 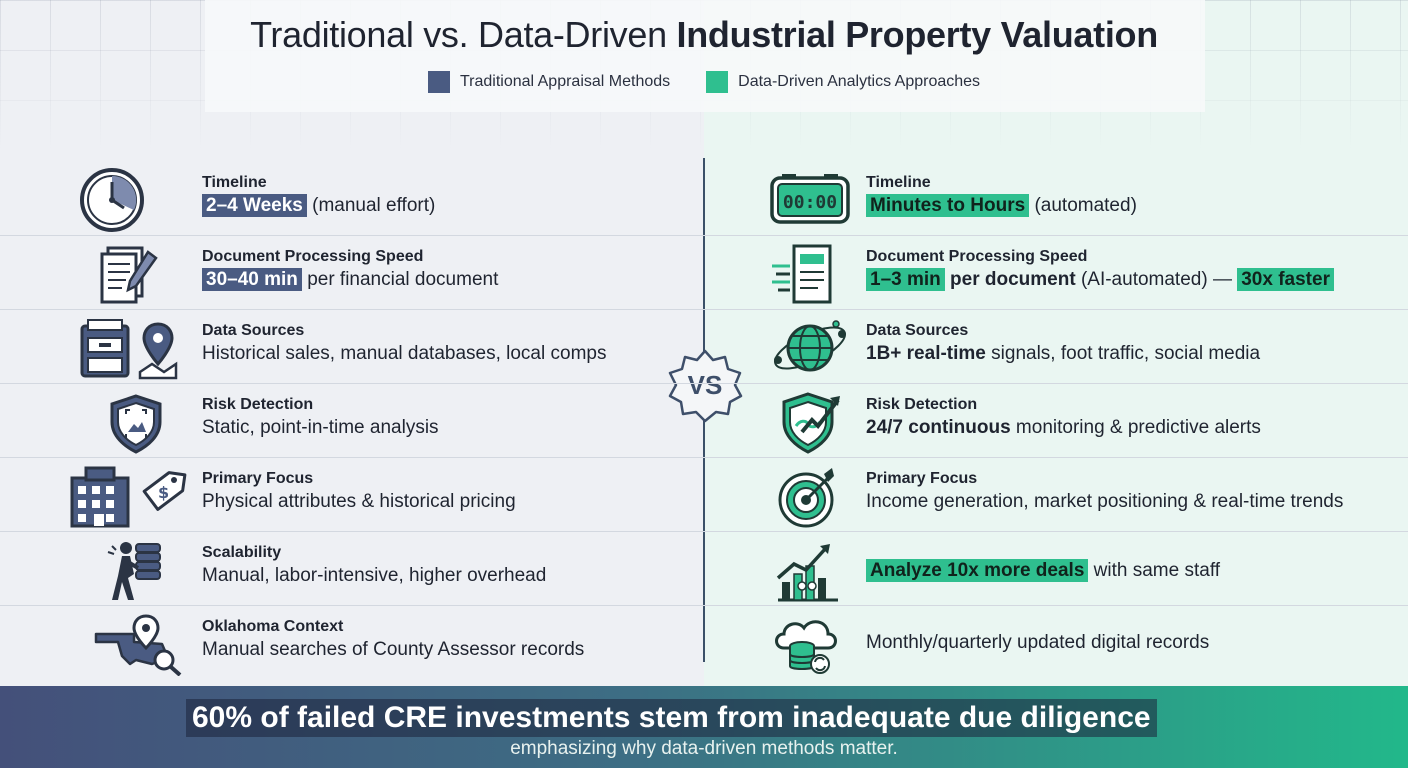 I want to click on traditional-timeline-text: Timeline 2–4 Weeks (manual effort), so click(x=318, y=195).